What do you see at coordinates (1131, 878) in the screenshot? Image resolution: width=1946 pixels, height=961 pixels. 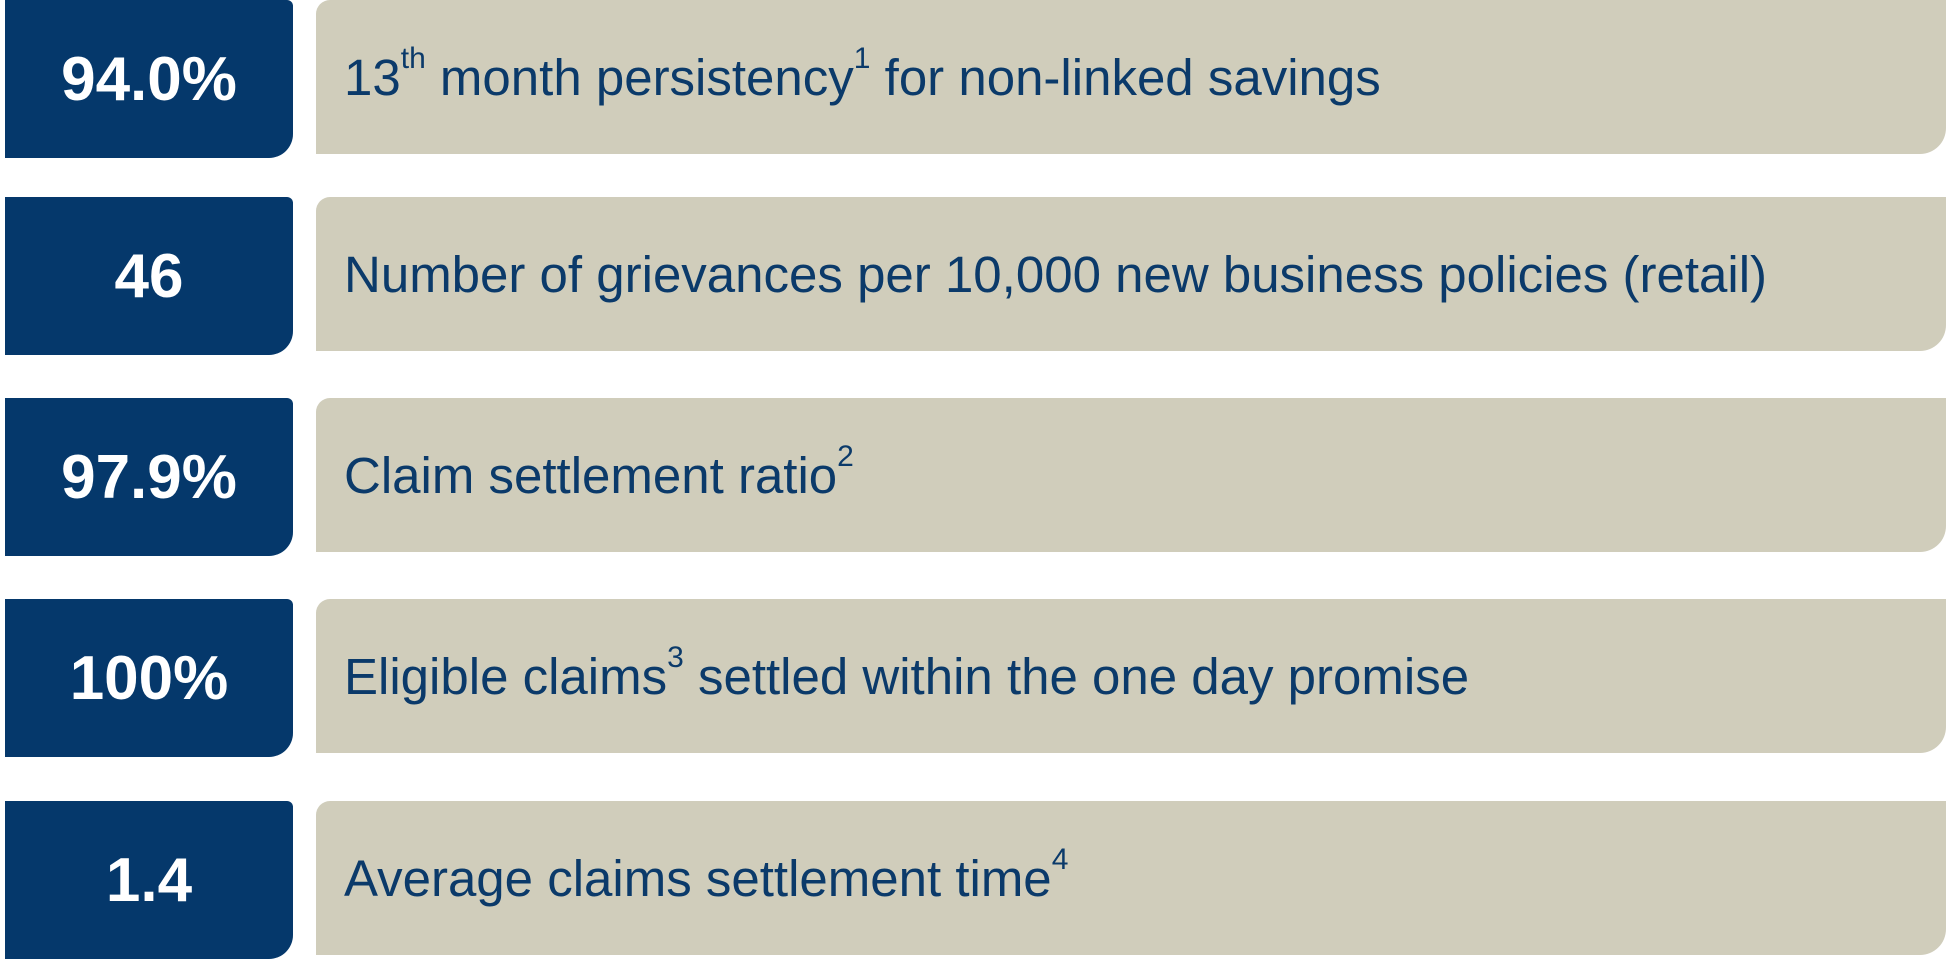 I see `kpi-label: Average claims settlement time 4` at bounding box center [1131, 878].